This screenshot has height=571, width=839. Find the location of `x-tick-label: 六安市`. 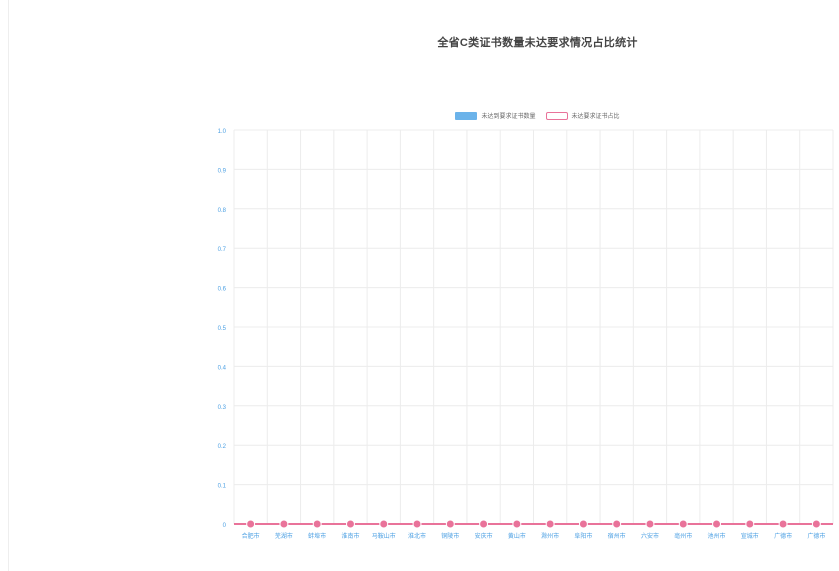

x-tick-label: 六安市 is located at coordinates (650, 536).